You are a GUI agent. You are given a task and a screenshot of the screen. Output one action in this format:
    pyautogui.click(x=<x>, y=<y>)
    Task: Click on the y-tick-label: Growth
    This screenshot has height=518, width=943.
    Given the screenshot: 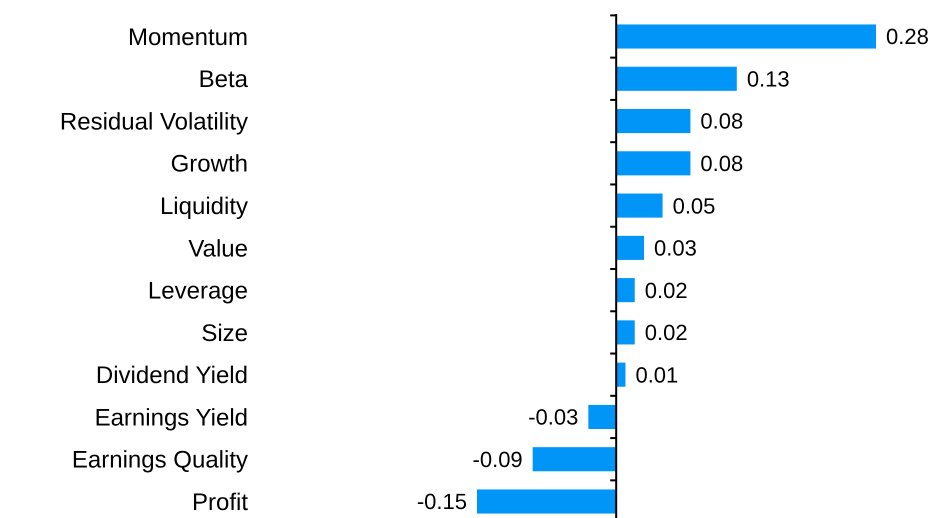 What is the action you would take?
    pyautogui.click(x=209, y=164)
    